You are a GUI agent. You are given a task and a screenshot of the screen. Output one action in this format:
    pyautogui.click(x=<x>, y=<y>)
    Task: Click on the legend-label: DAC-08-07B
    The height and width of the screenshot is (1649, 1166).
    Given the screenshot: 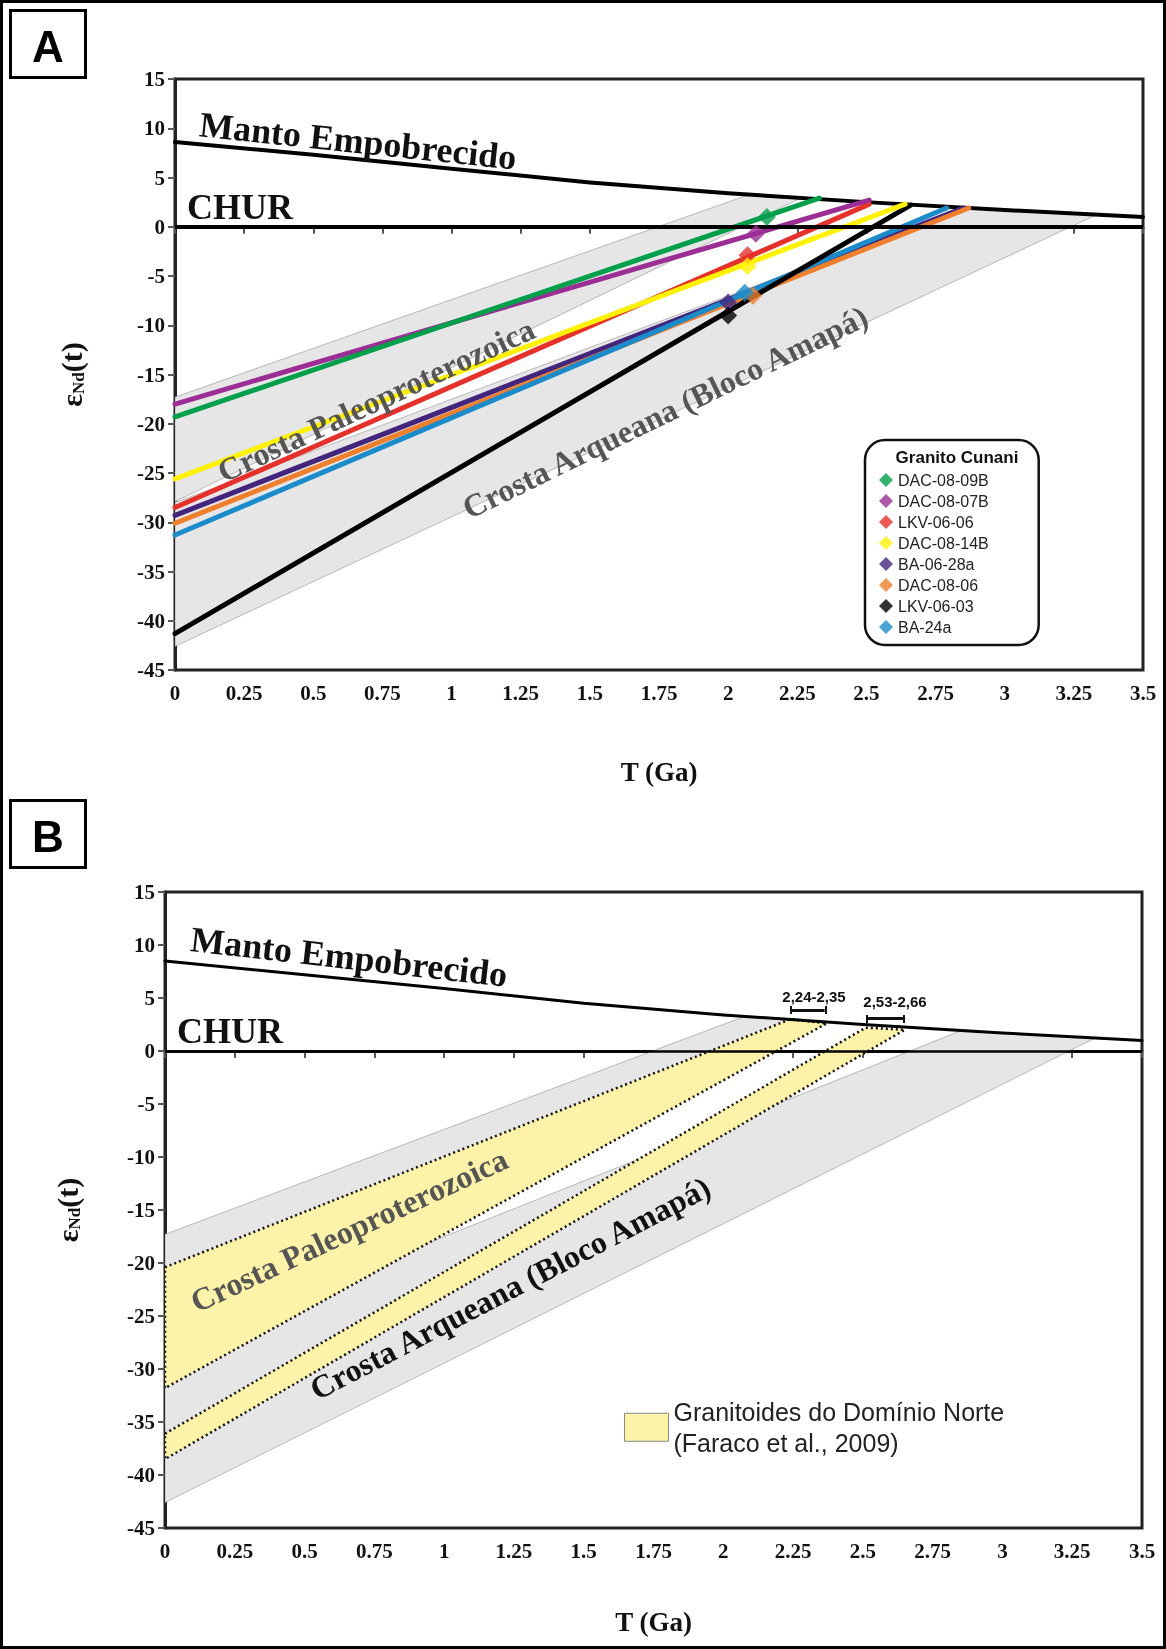 What is the action you would take?
    pyautogui.click(x=943, y=501)
    